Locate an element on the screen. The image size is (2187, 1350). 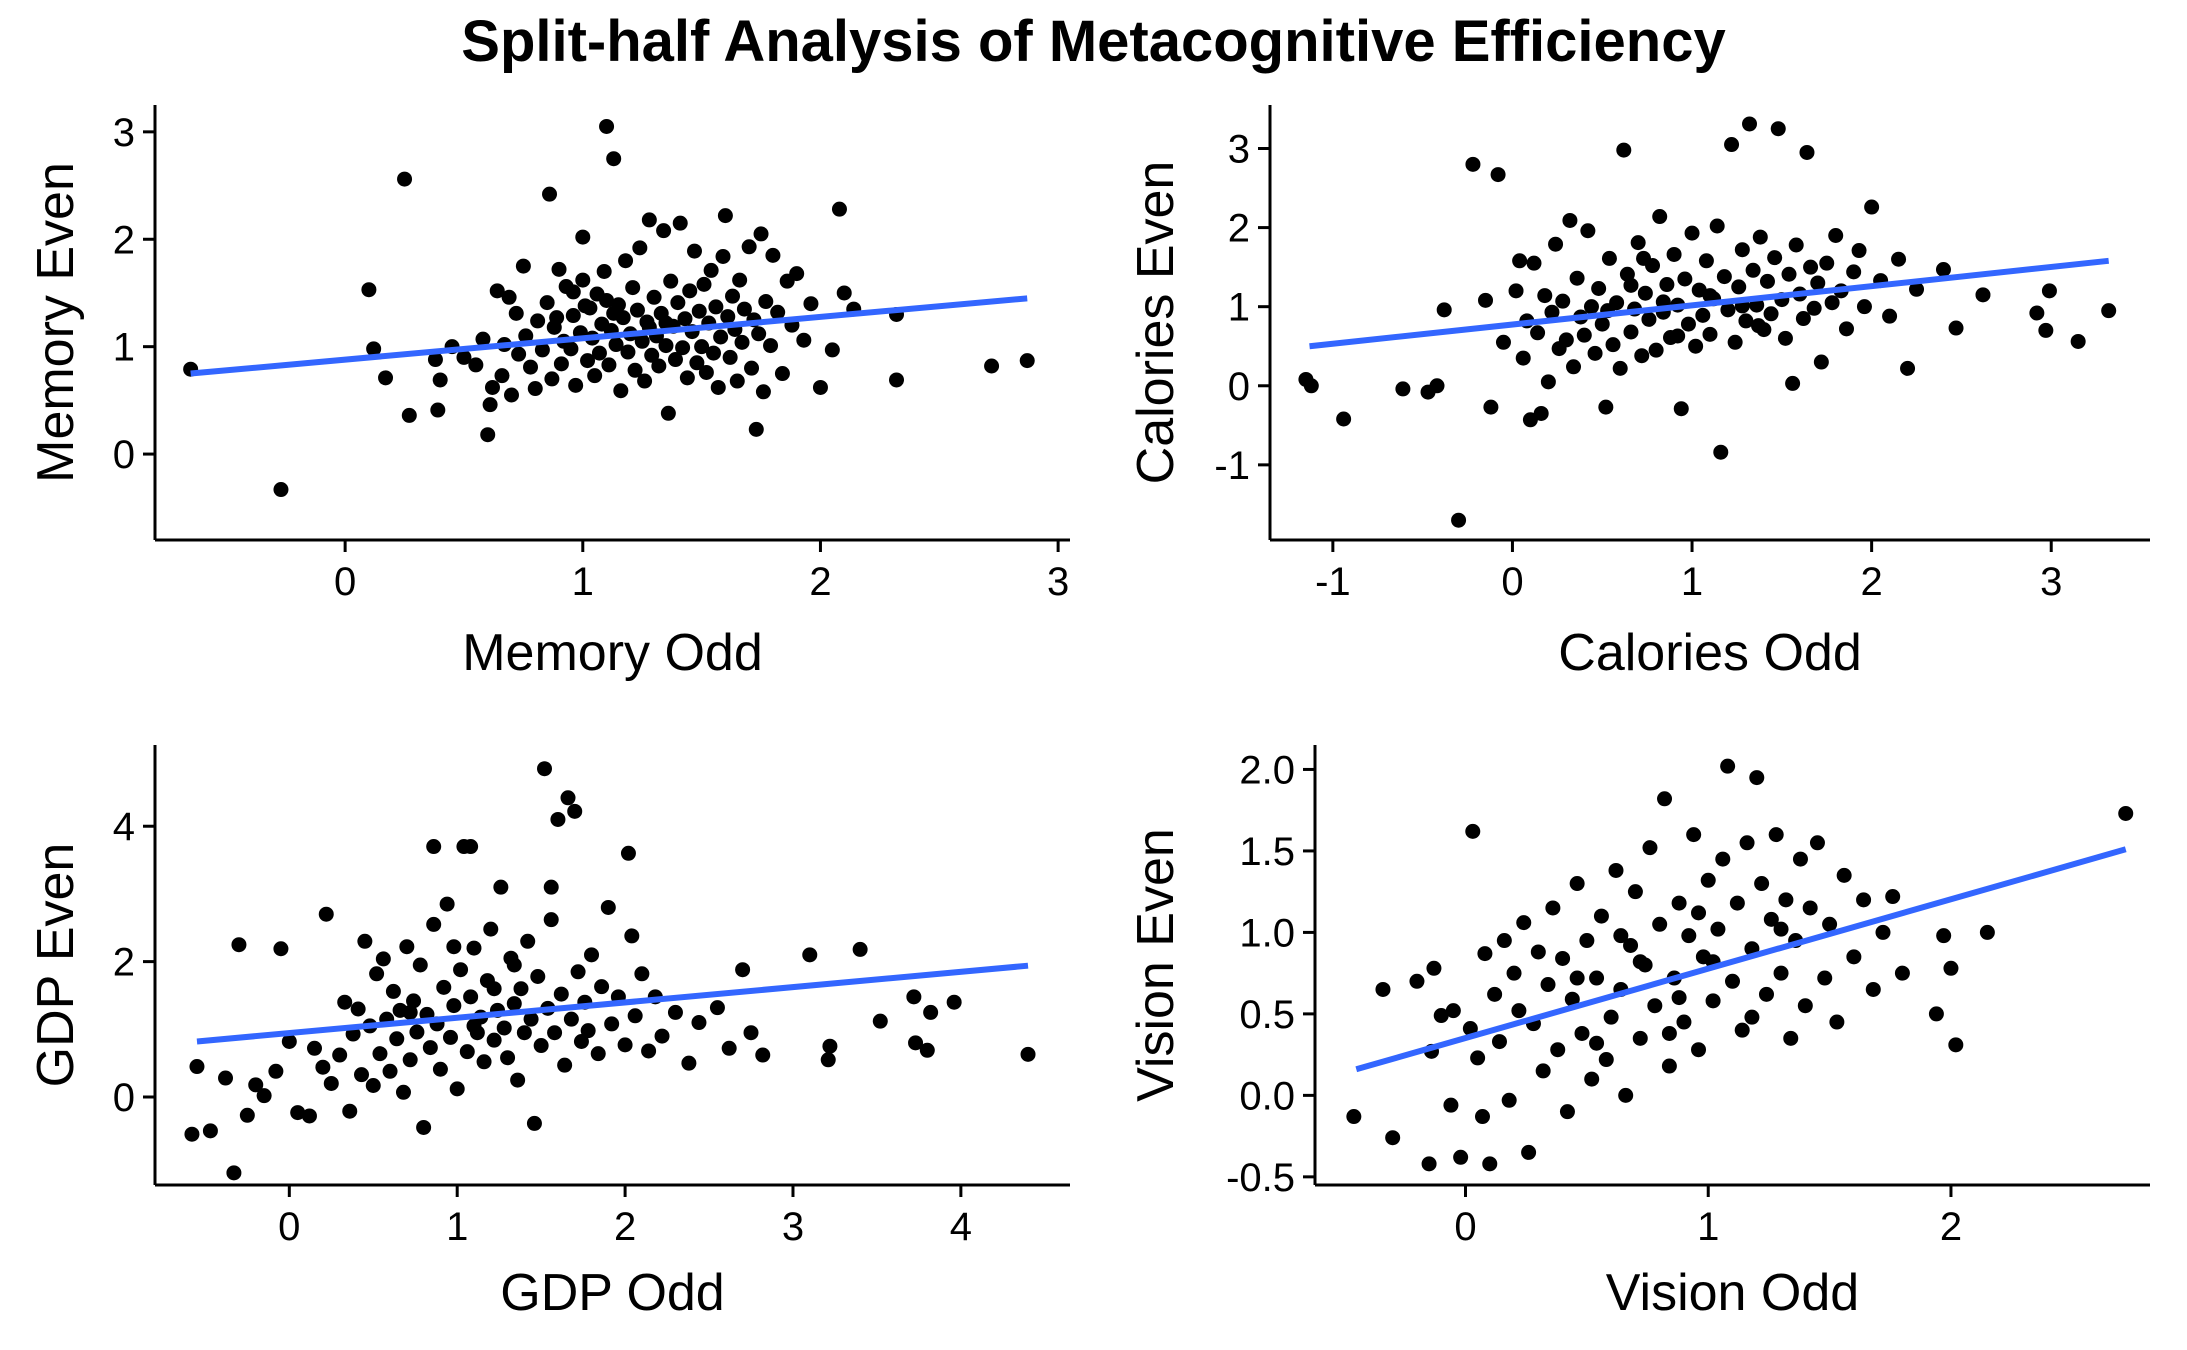
y-tick-label: -0.5 is located at coordinates (1260, 1178).